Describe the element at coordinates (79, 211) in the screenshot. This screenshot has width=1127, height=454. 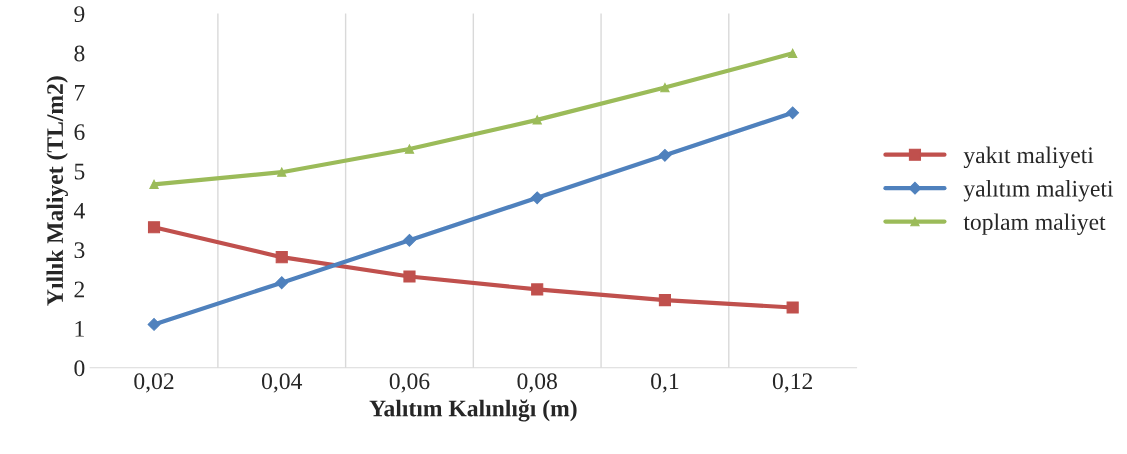
I see `y-tick-label: 4` at that location.